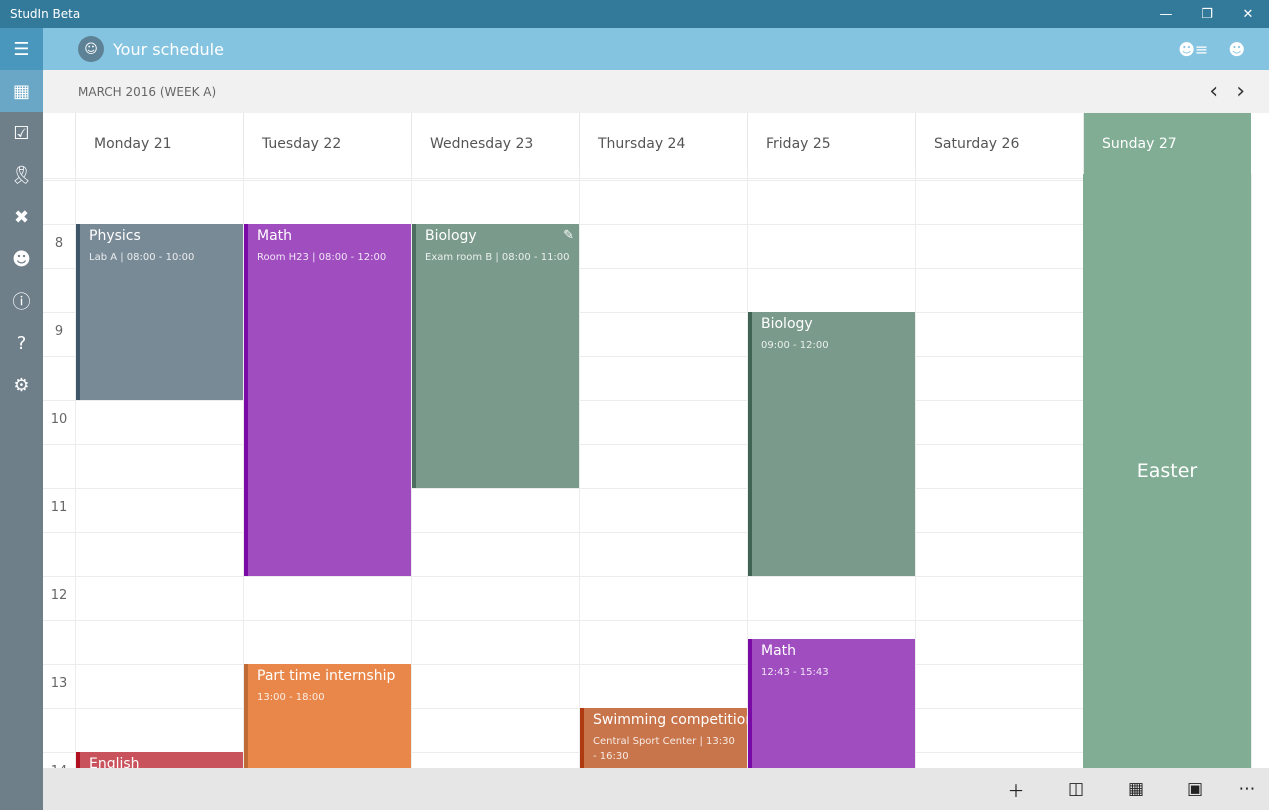  I want to click on page-title: Your schedule, so click(168, 49).